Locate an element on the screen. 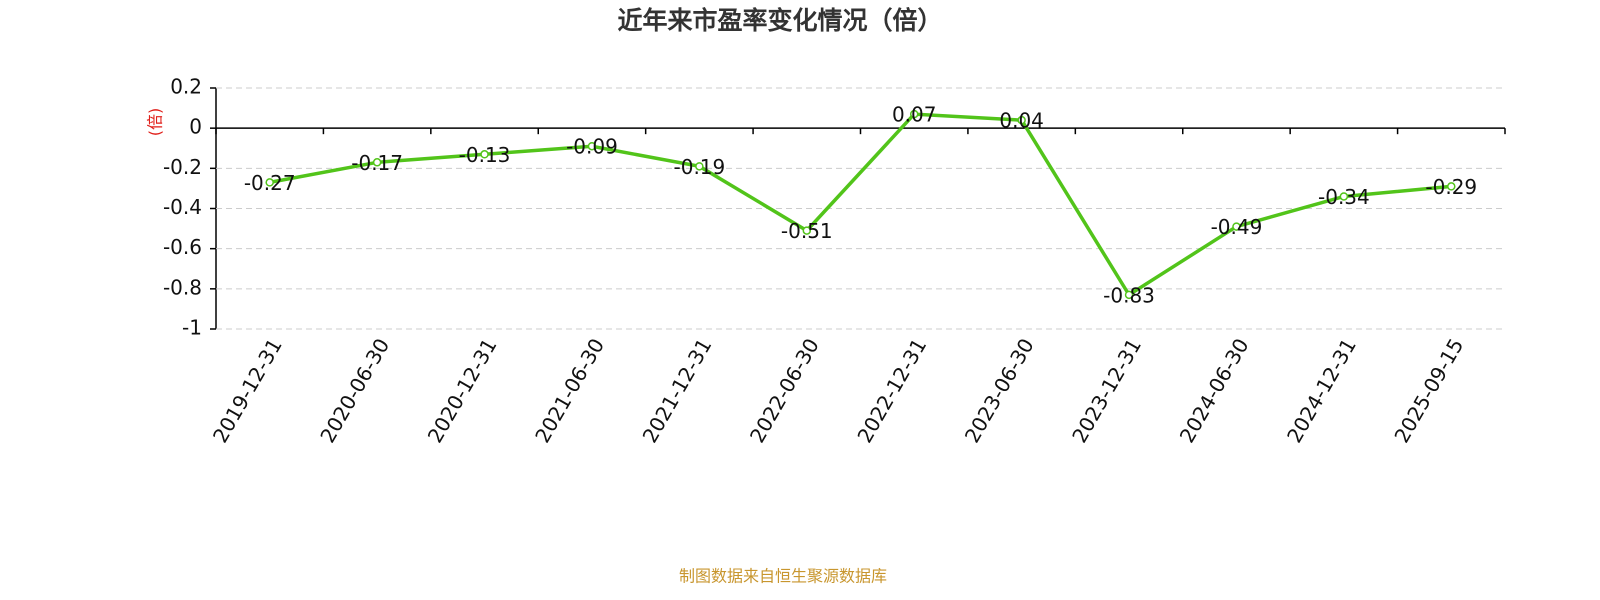  data-label: 0.04 is located at coordinates (1021, 121).